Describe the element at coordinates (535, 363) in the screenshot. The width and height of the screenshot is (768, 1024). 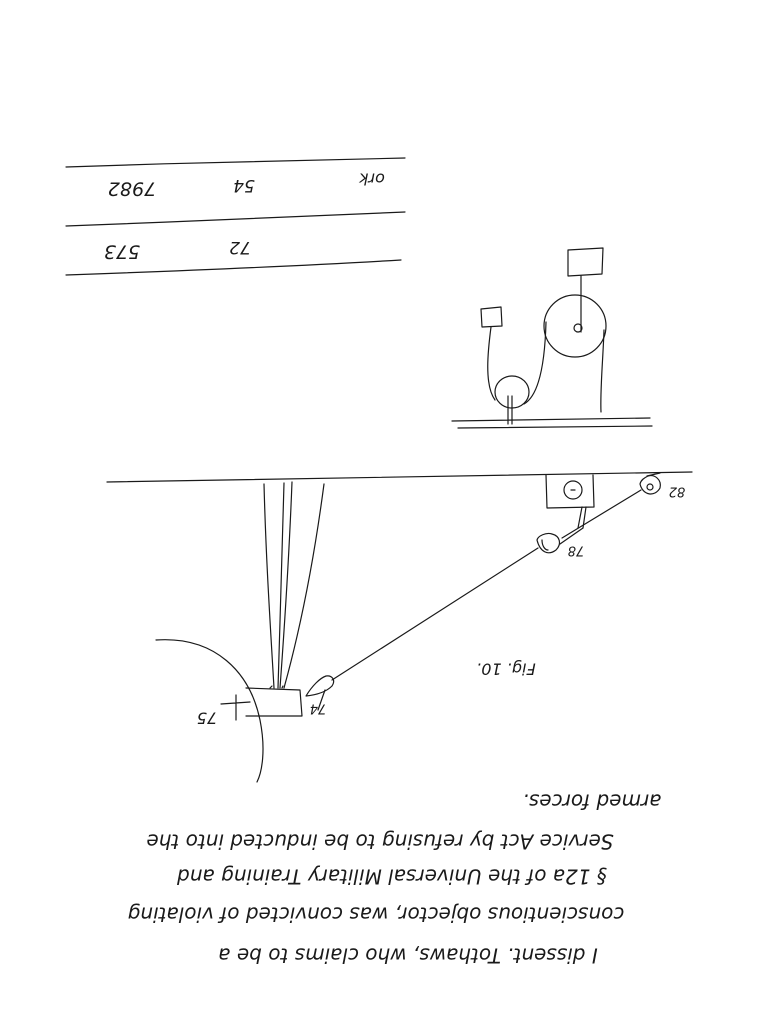
I see `rope-left-down` at that location.